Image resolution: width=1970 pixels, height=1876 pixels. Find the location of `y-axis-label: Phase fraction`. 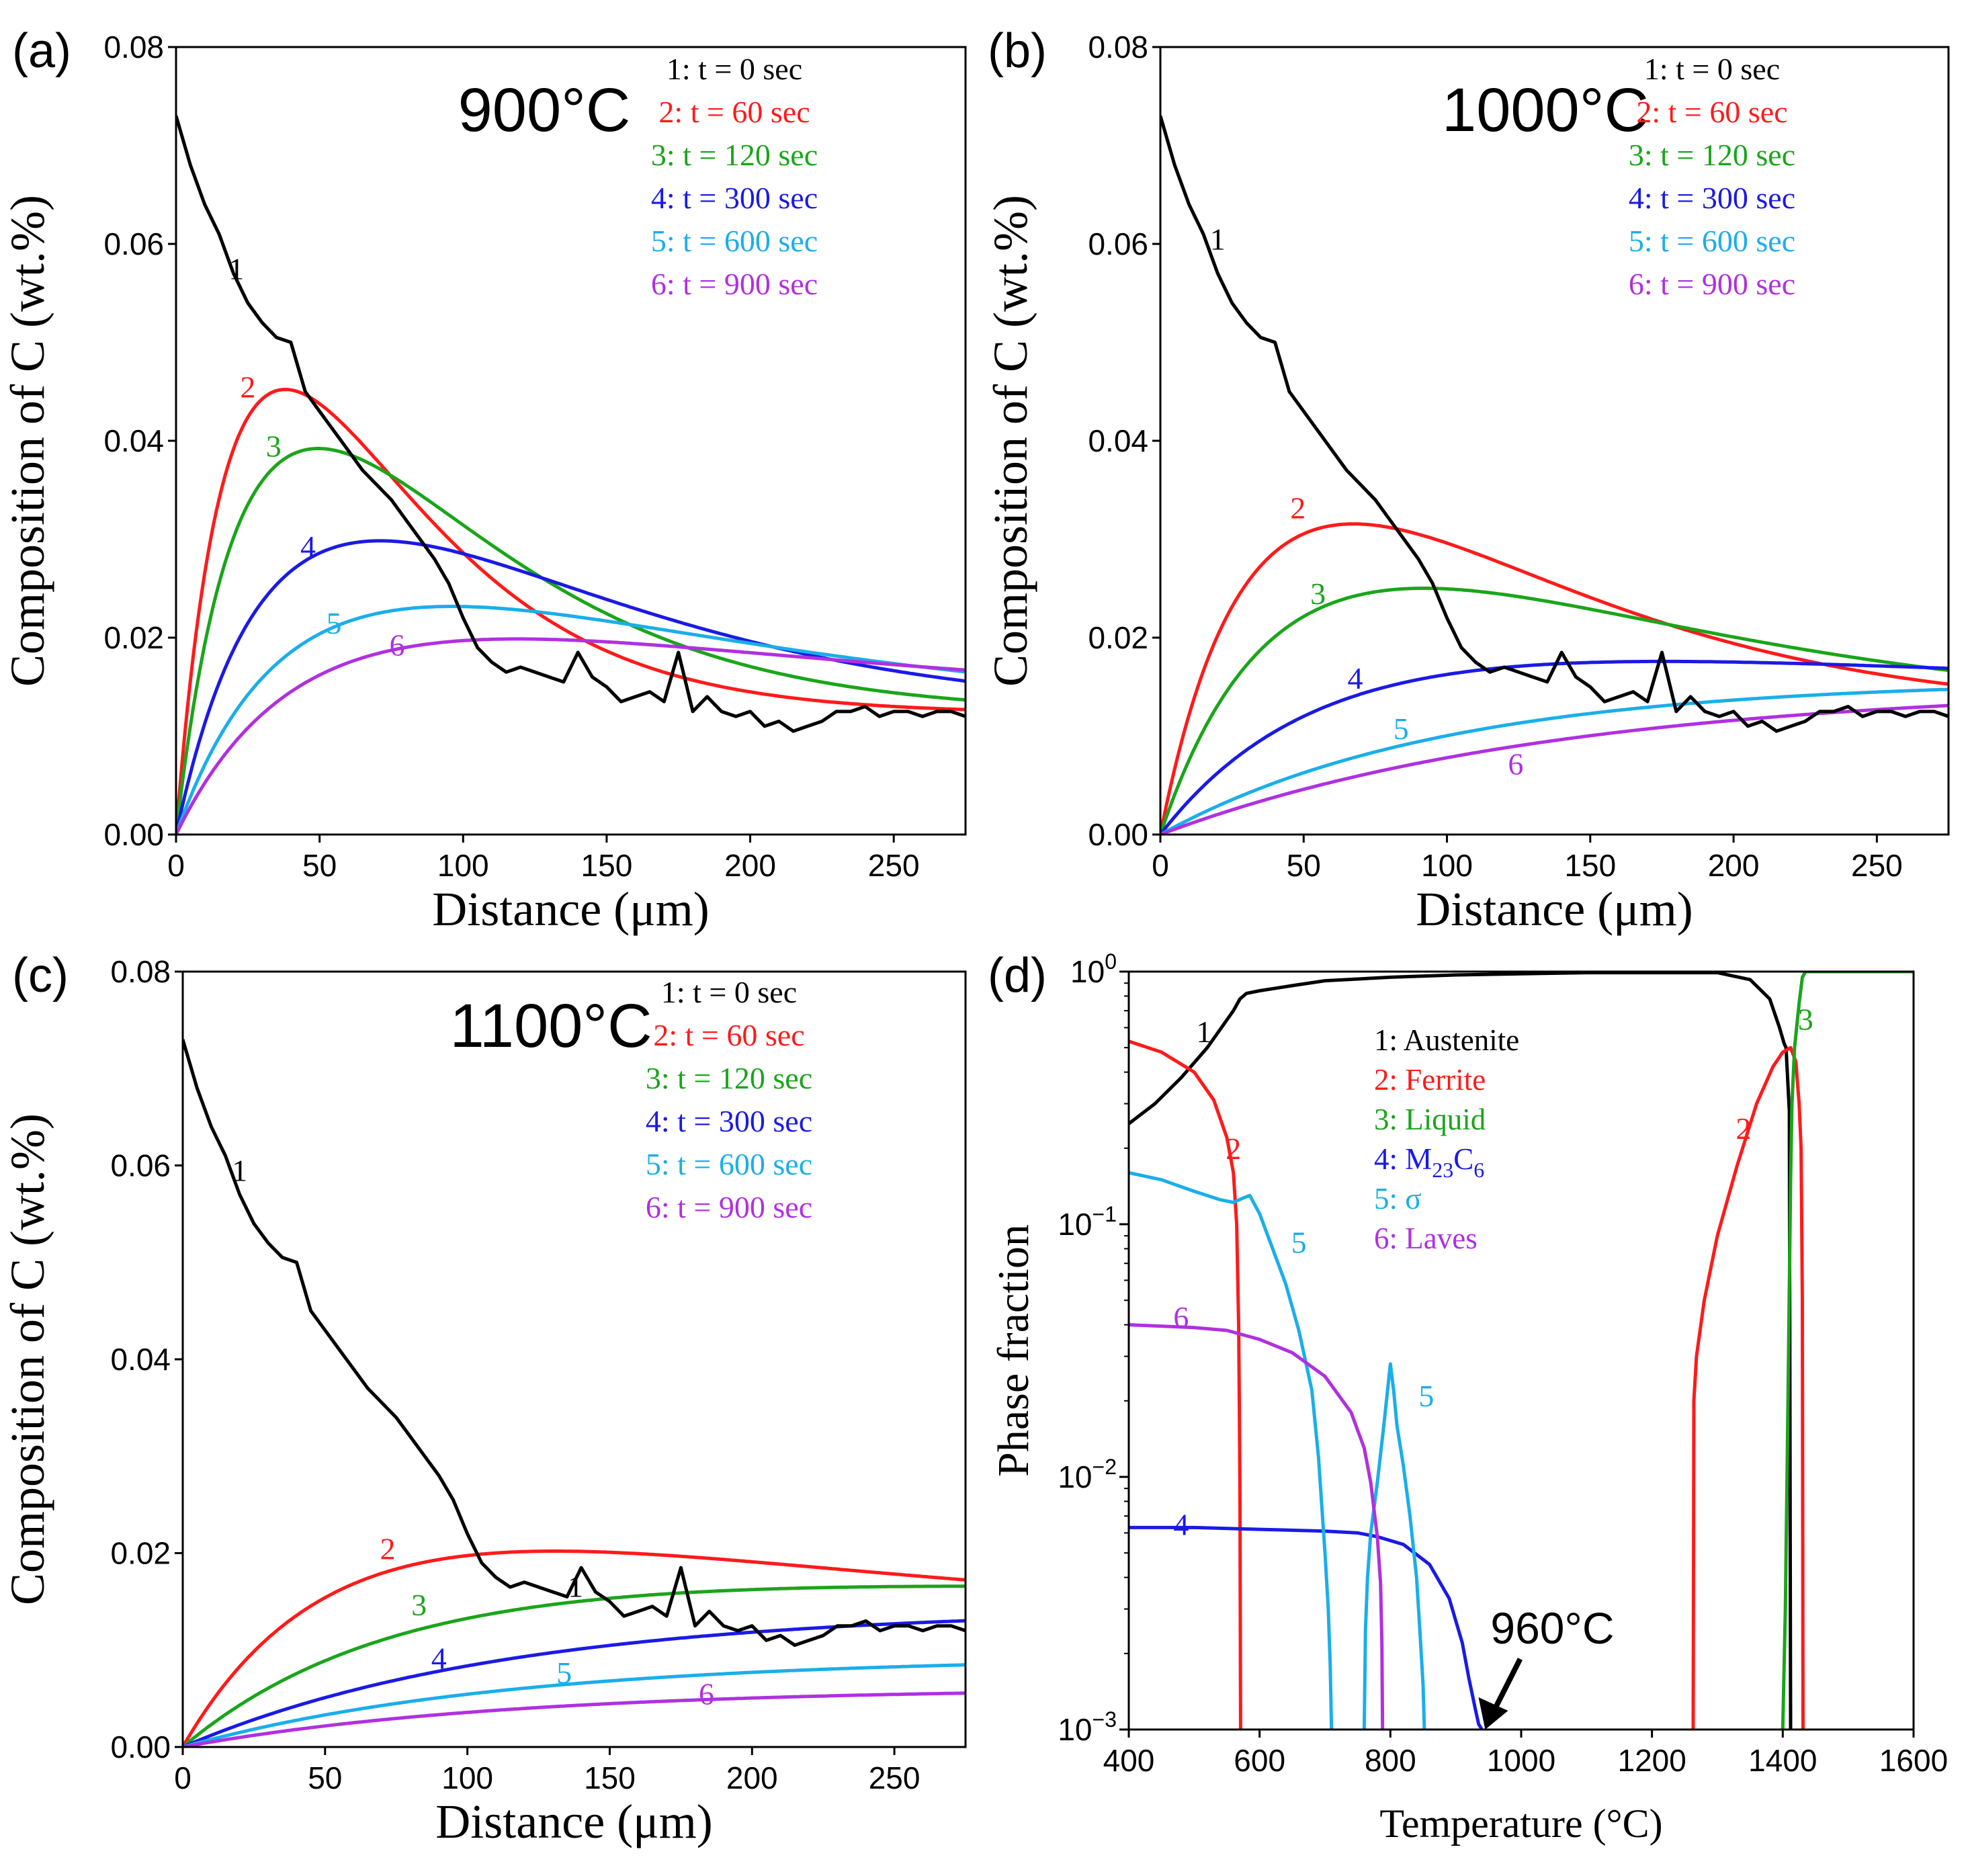

y-axis-label: Phase fraction is located at coordinates (1013, 1350).